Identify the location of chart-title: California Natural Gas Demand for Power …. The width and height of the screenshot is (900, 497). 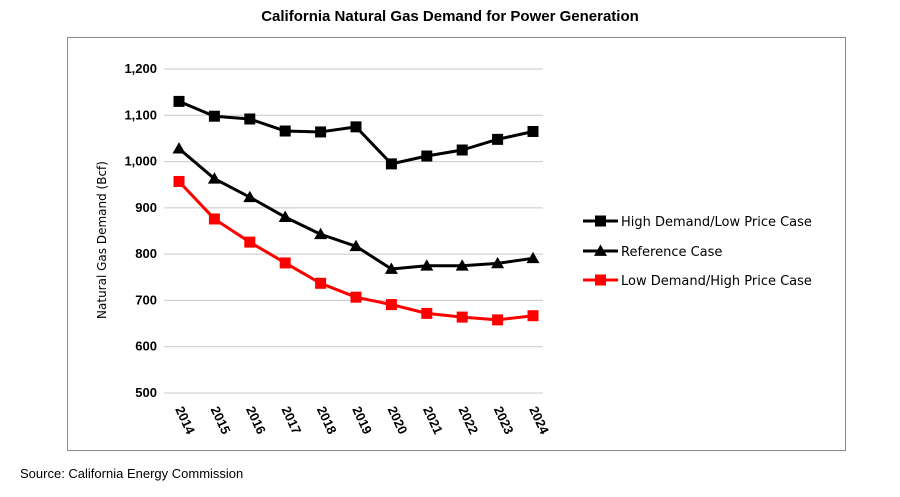
(450, 16).